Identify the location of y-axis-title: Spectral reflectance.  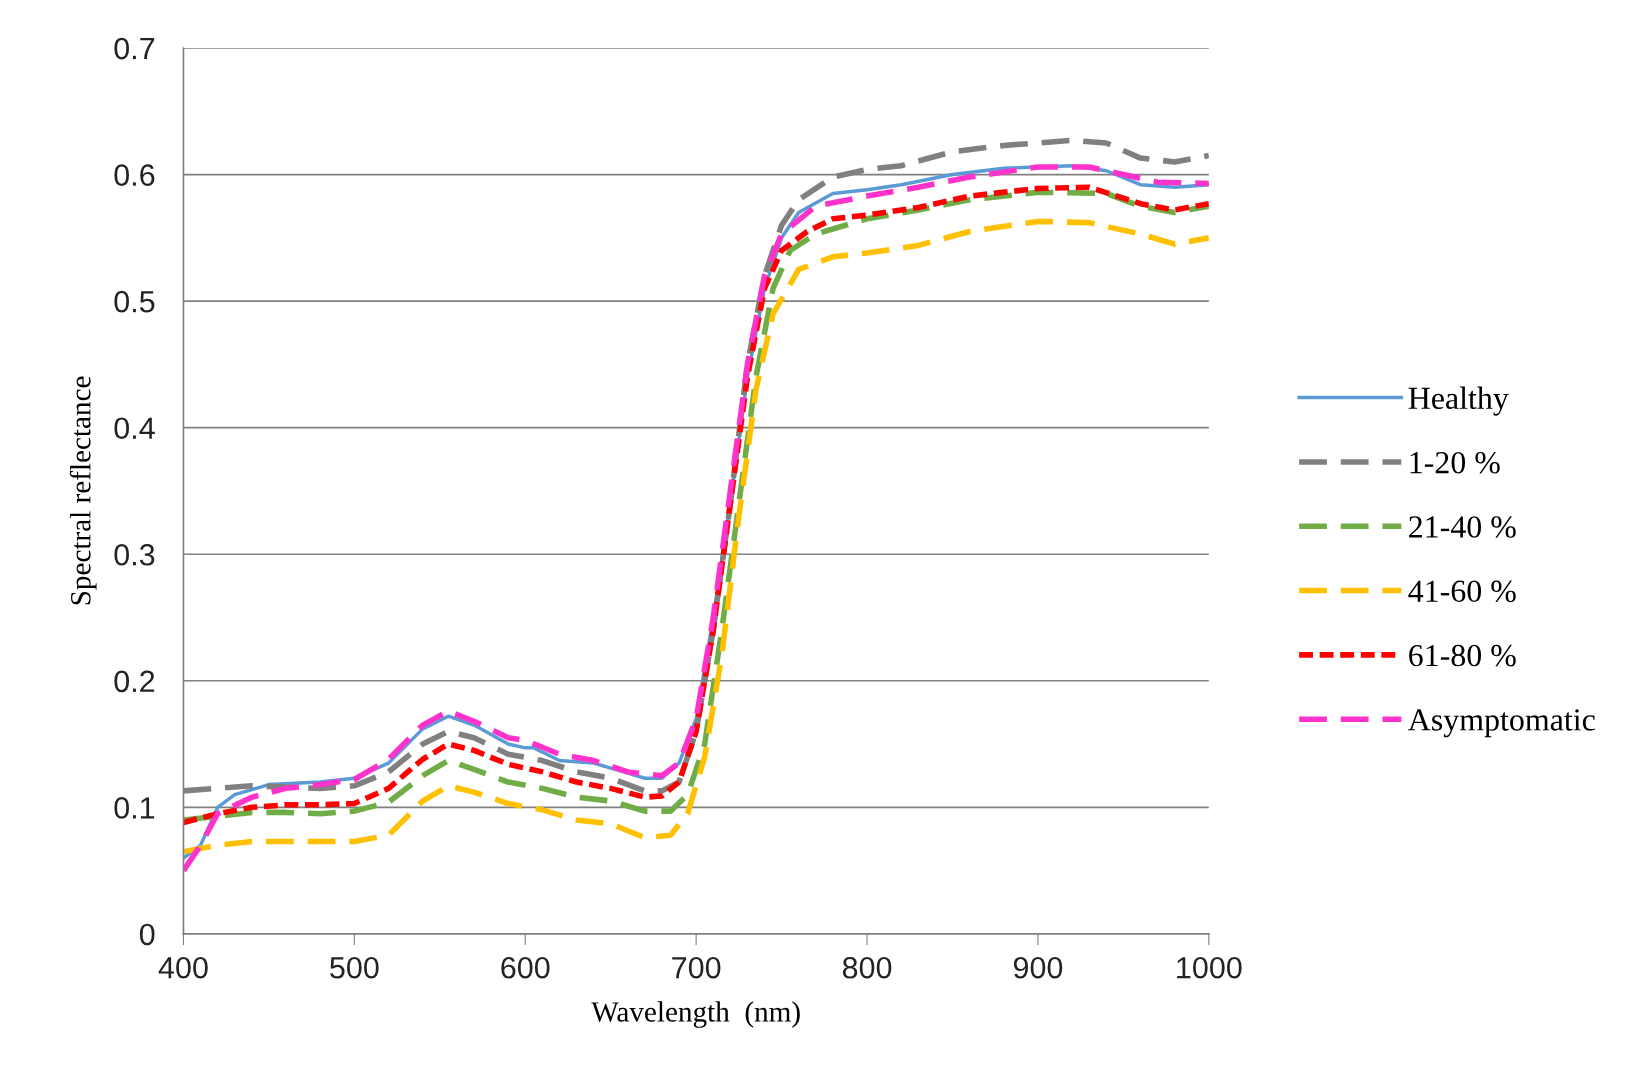
(83, 490).